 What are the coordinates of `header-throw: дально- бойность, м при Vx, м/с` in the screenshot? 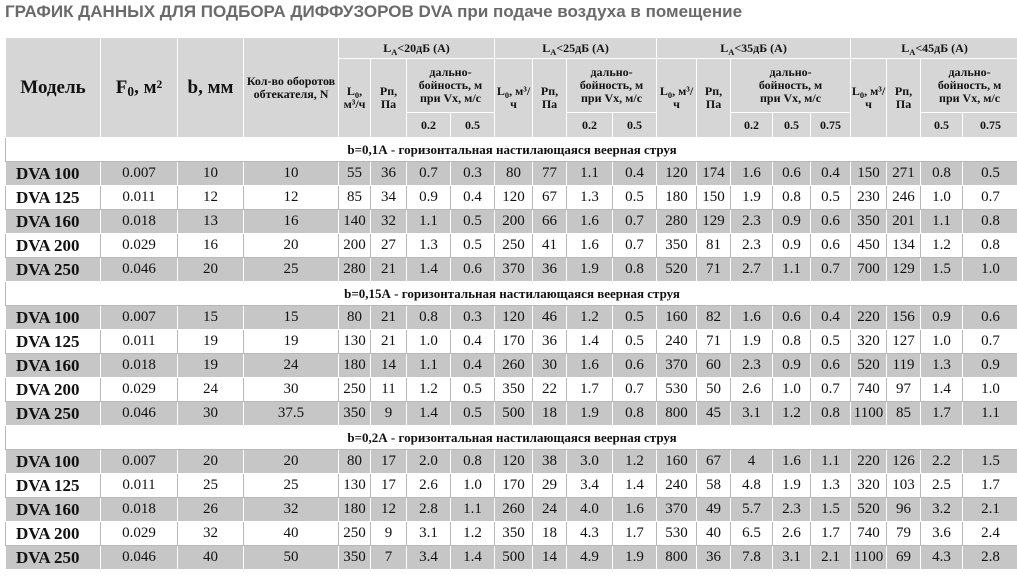 It's located at (612, 85).